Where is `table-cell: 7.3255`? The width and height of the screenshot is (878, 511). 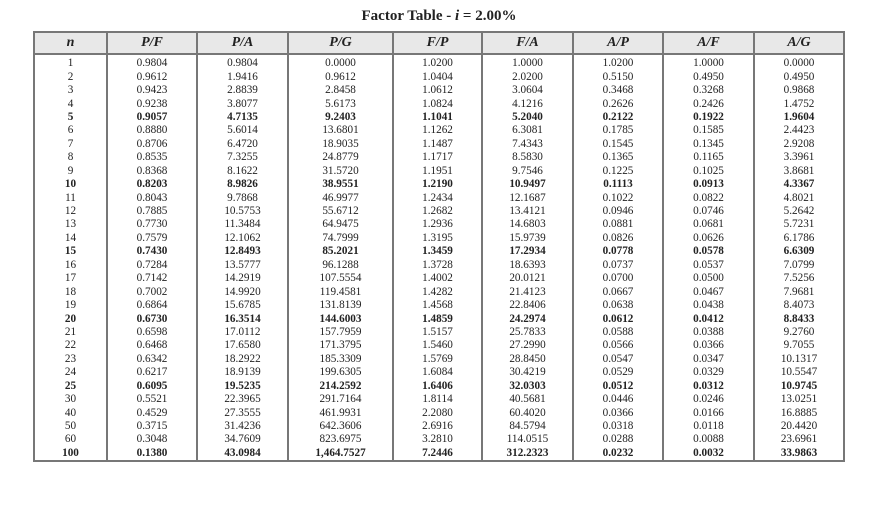
table-cell: 7.3255 is located at coordinates (242, 158).